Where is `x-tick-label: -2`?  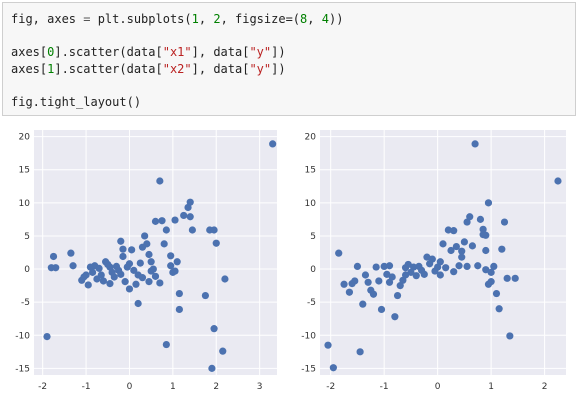 x-tick-label: -2 is located at coordinates (330, 387).